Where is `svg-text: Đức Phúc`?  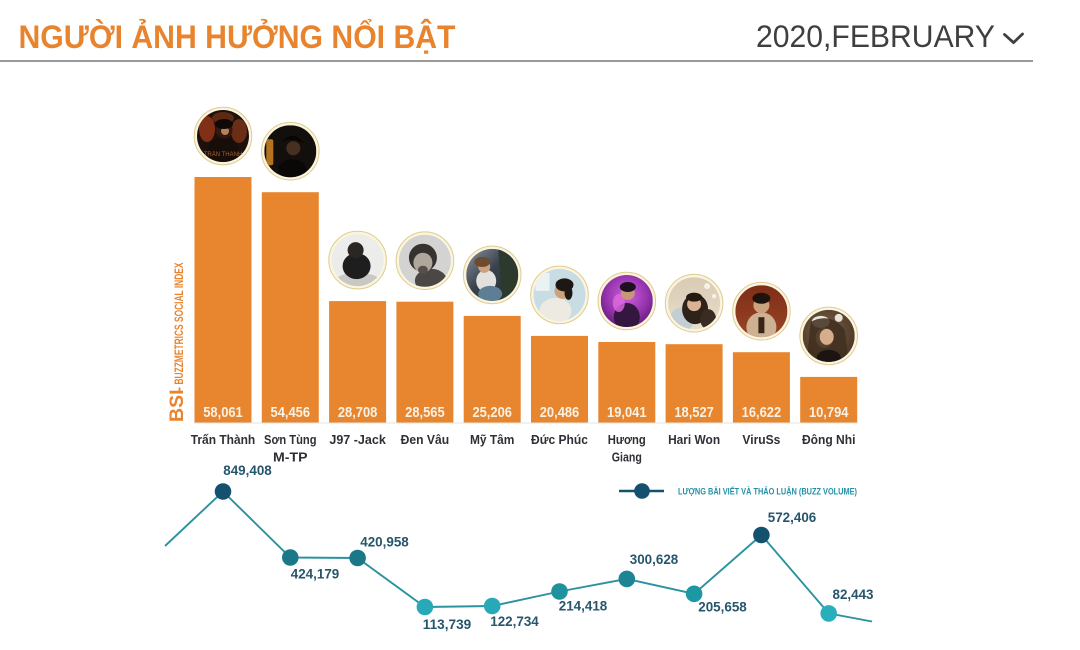
svg-text: Đức Phúc is located at coordinates (559, 440).